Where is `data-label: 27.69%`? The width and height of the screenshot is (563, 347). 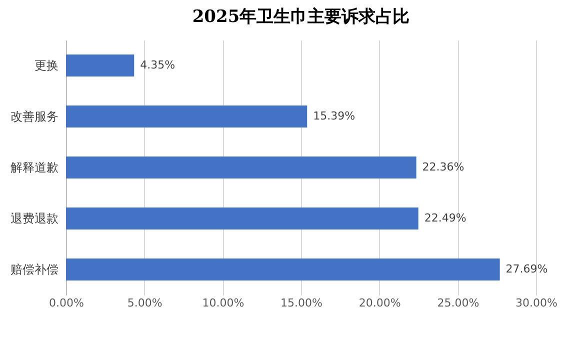 data-label: 27.69% is located at coordinates (527, 269).